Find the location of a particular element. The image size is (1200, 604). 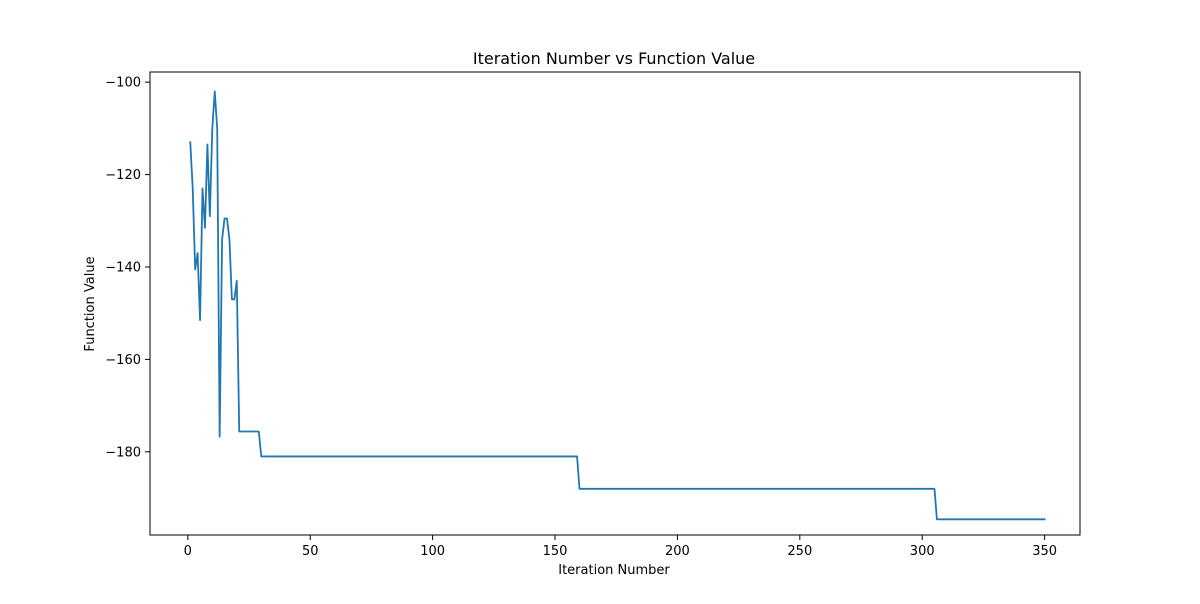

y-tick-label: −160 is located at coordinates (123, 360).